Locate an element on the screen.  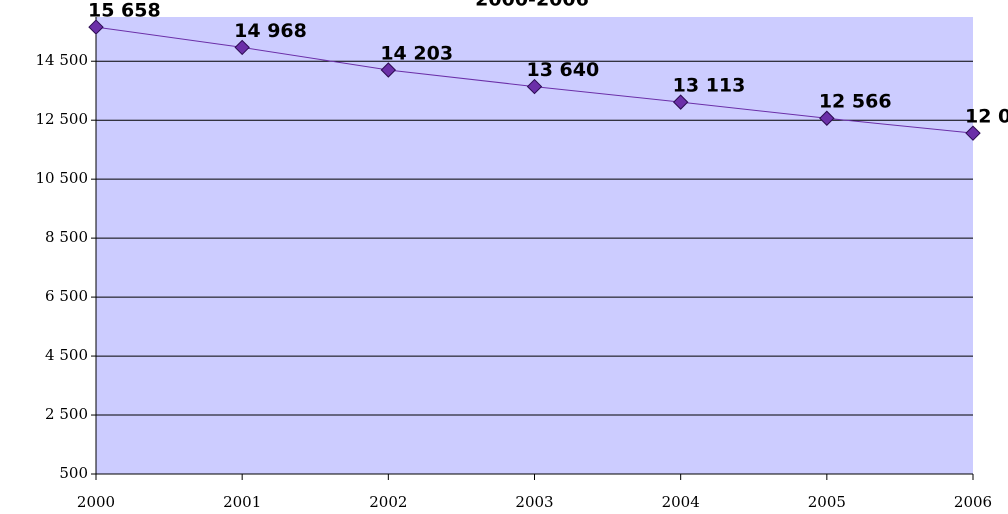
x-tick-label: 2004 is located at coordinates (681, 502).